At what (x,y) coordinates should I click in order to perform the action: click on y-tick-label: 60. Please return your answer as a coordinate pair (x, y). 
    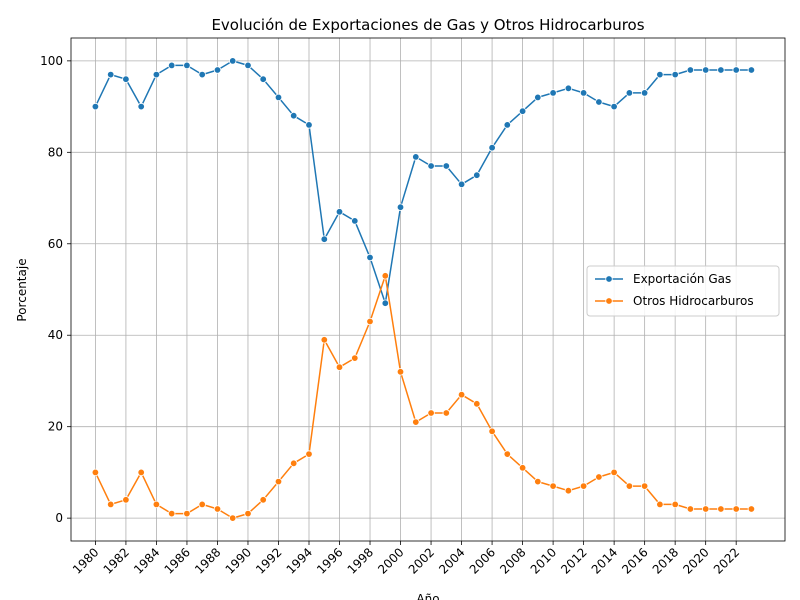
    Looking at the image, I should click on (55, 244).